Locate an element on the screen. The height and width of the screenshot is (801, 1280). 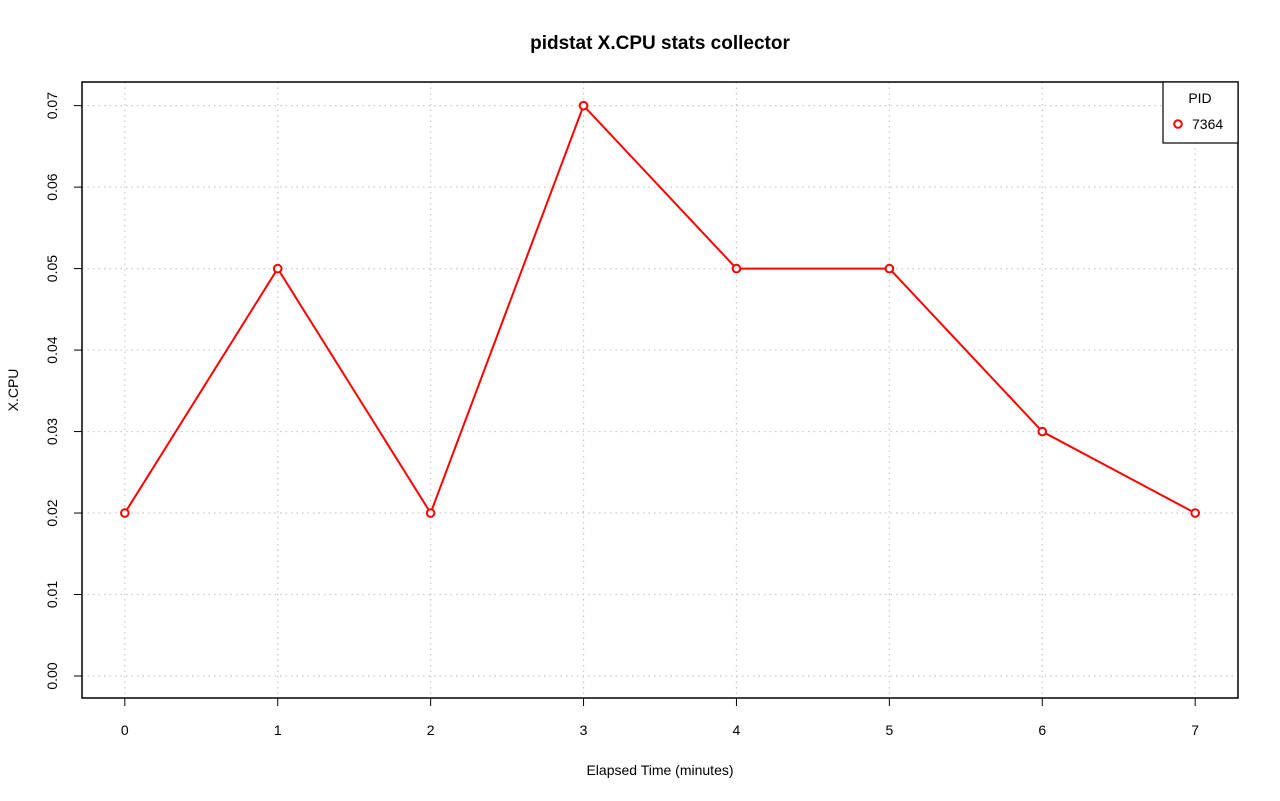
legend-title: PID is located at coordinates (1199, 98).